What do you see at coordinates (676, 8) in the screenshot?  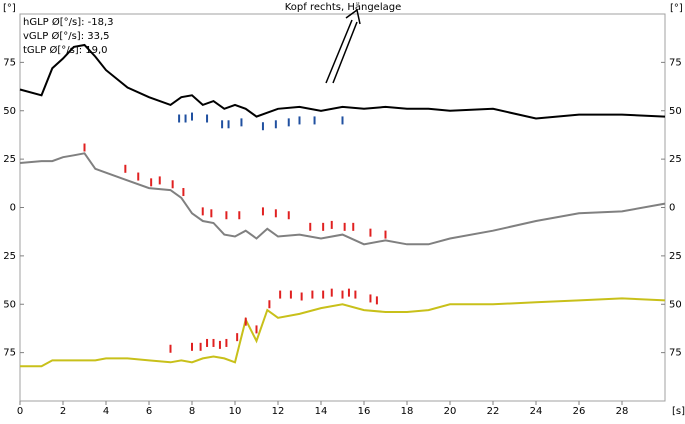 I see `y-unit-right: [°]` at bounding box center [676, 8].